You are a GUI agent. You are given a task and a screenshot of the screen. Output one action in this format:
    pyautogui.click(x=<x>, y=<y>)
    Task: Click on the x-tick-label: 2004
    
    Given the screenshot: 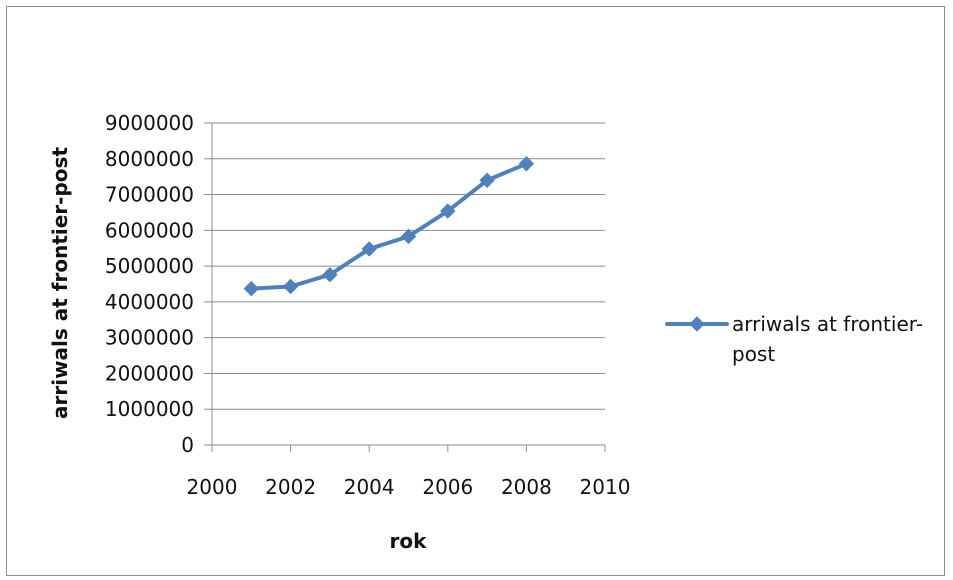 What is the action you would take?
    pyautogui.click(x=369, y=487)
    